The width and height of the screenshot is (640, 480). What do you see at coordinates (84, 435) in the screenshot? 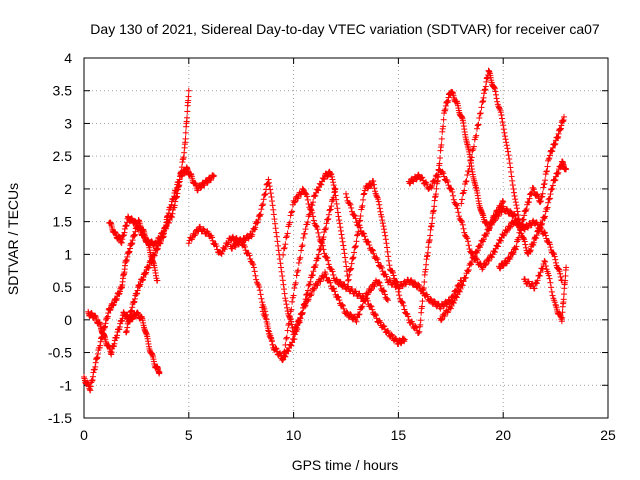
I see `x-tick-label: 0` at bounding box center [84, 435].